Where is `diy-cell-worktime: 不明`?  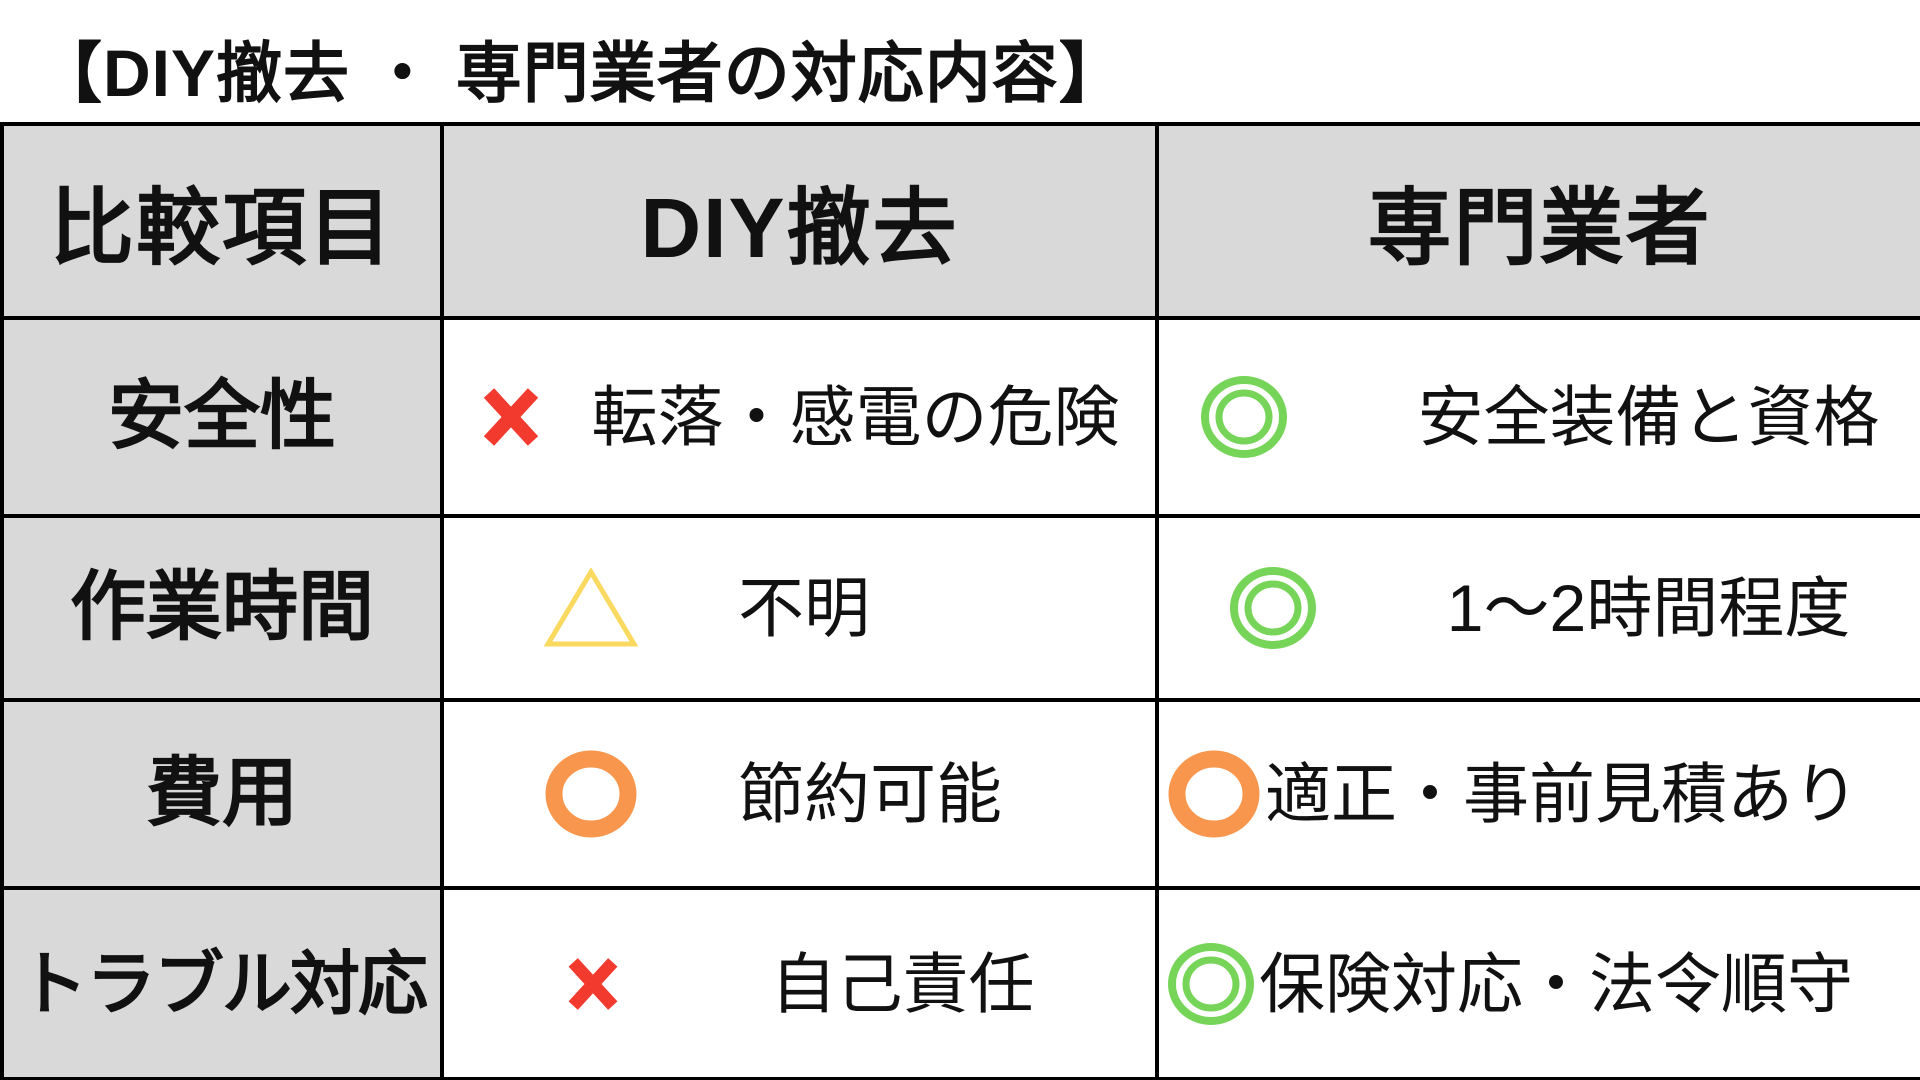 diy-cell-worktime: 不明 is located at coordinates (799, 608).